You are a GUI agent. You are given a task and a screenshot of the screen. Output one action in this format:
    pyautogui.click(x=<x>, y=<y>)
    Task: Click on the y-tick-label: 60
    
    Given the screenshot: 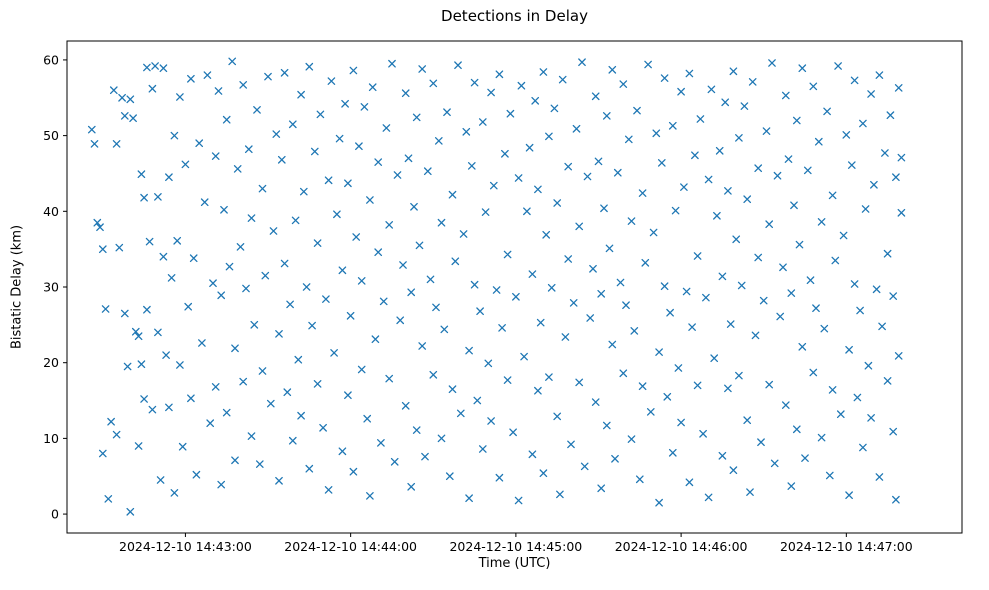 What is the action you would take?
    pyautogui.click(x=51, y=59)
    